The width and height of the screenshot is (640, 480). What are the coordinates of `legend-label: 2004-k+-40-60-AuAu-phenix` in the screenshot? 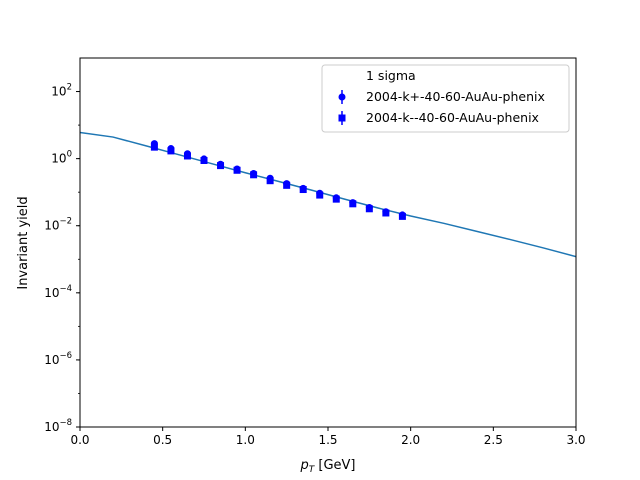 It's located at (455, 96).